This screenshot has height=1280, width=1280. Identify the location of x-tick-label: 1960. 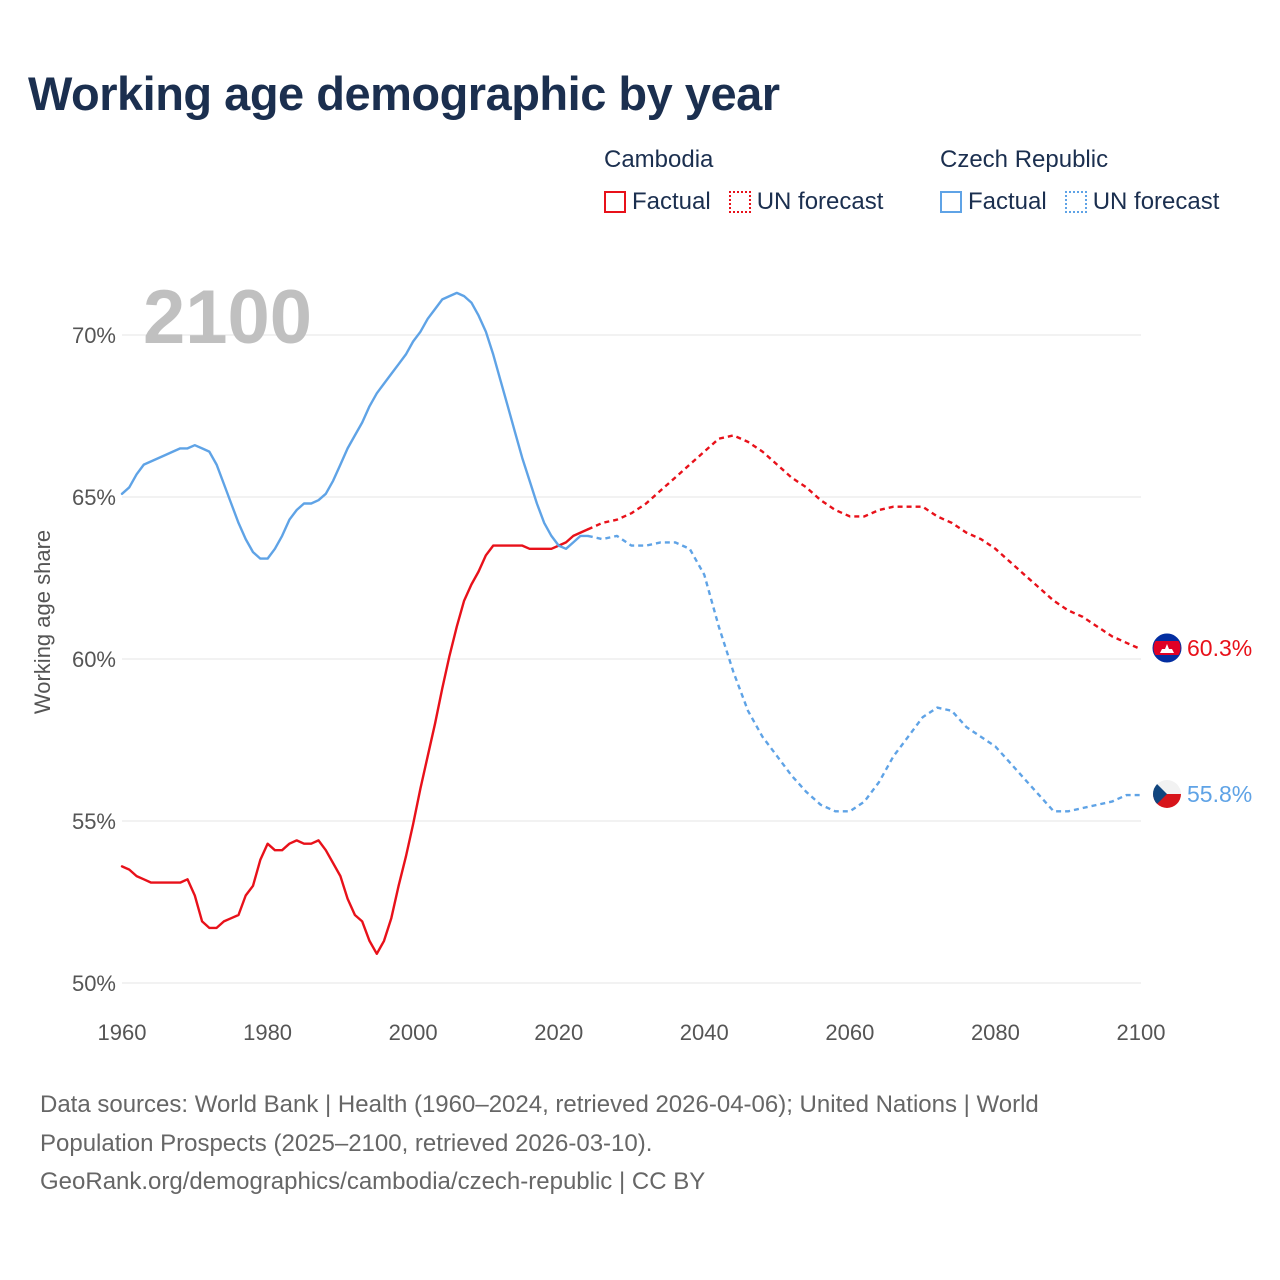
(122, 1032).